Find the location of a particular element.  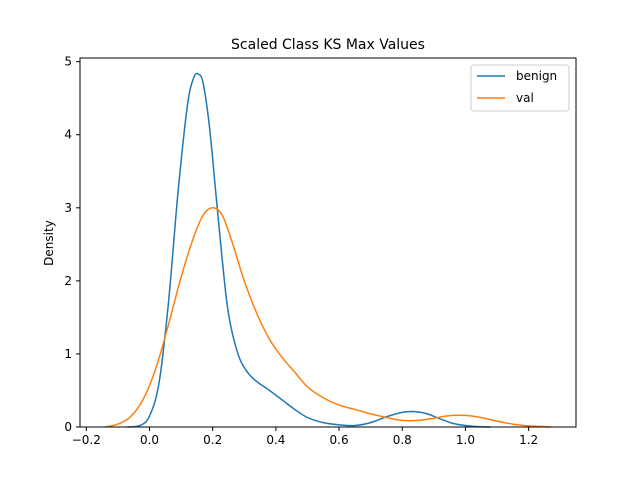

y-tick-label: 4 is located at coordinates (68, 135).